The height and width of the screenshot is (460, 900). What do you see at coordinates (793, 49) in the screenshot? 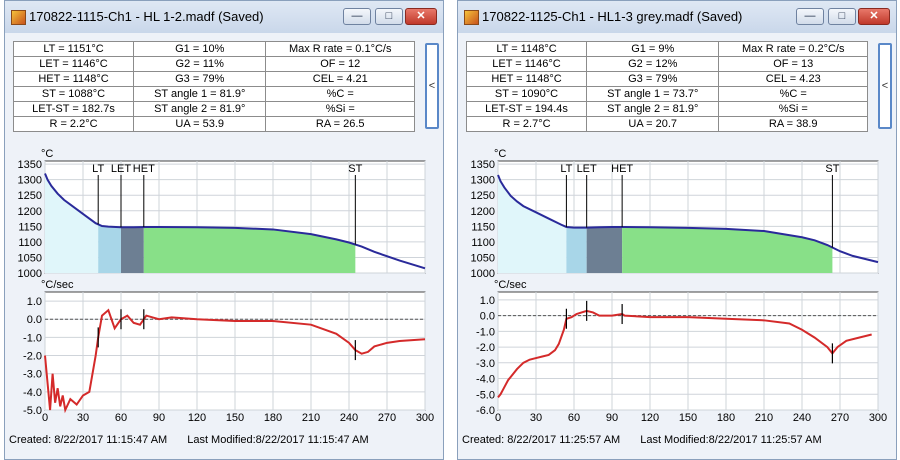
I see `stat-cell: Max R rate = 0.2°C/s` at bounding box center [793, 49].